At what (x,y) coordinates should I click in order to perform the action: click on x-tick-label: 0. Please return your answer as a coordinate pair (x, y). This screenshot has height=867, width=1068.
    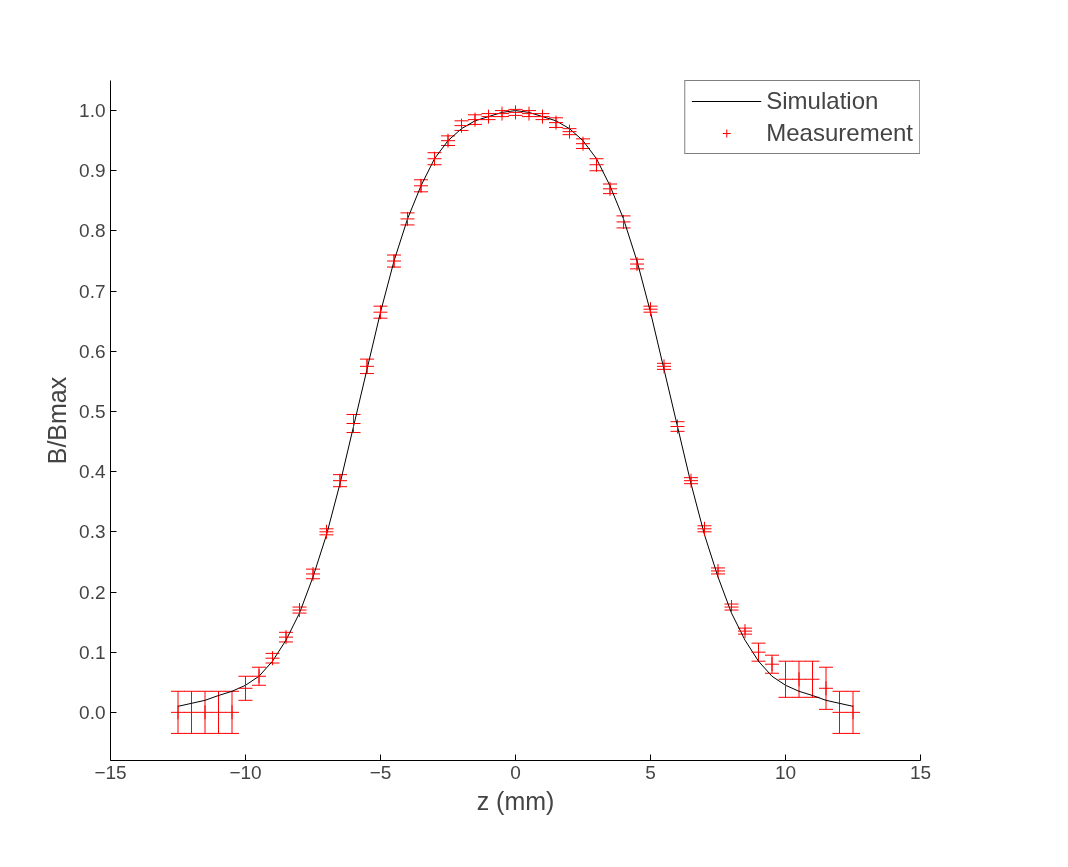
    Looking at the image, I should click on (515, 772).